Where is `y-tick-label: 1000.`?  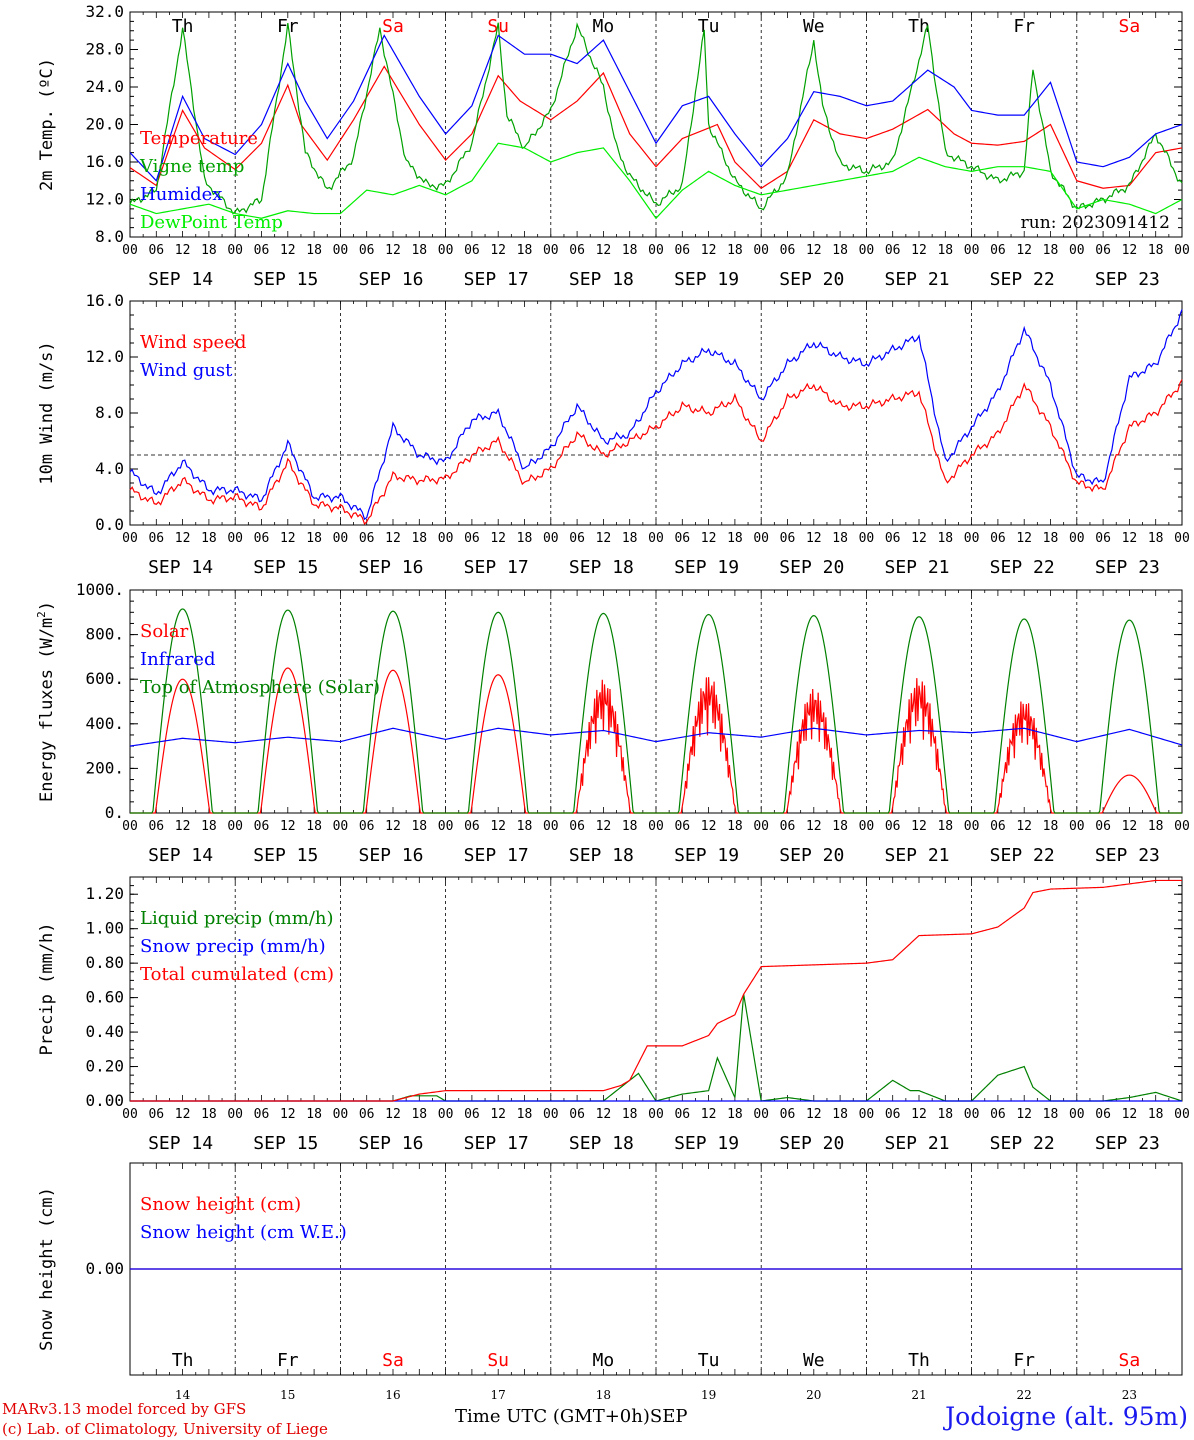 y-tick-label: 1000. is located at coordinates (100, 589).